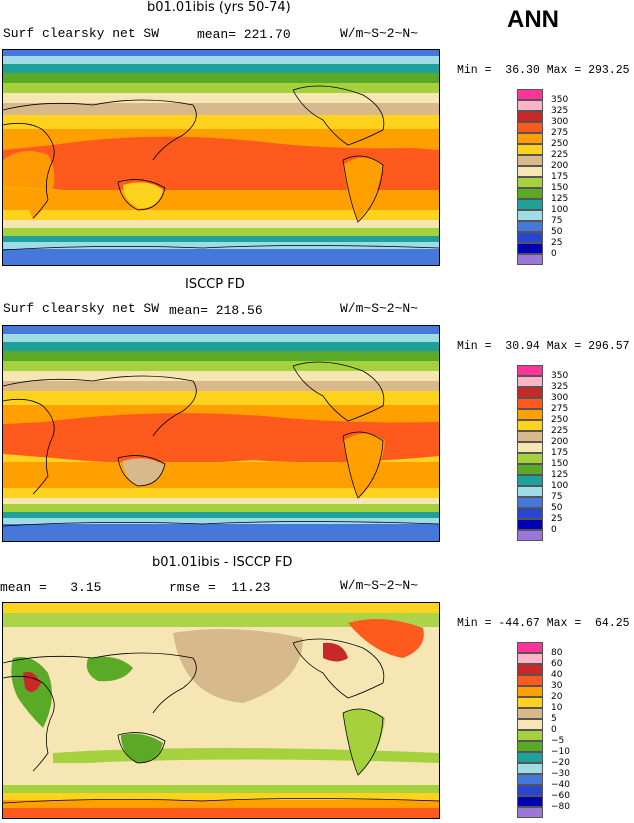  What do you see at coordinates (557, 674) in the screenshot?
I see `legend-3-level-label: 40` at bounding box center [557, 674].